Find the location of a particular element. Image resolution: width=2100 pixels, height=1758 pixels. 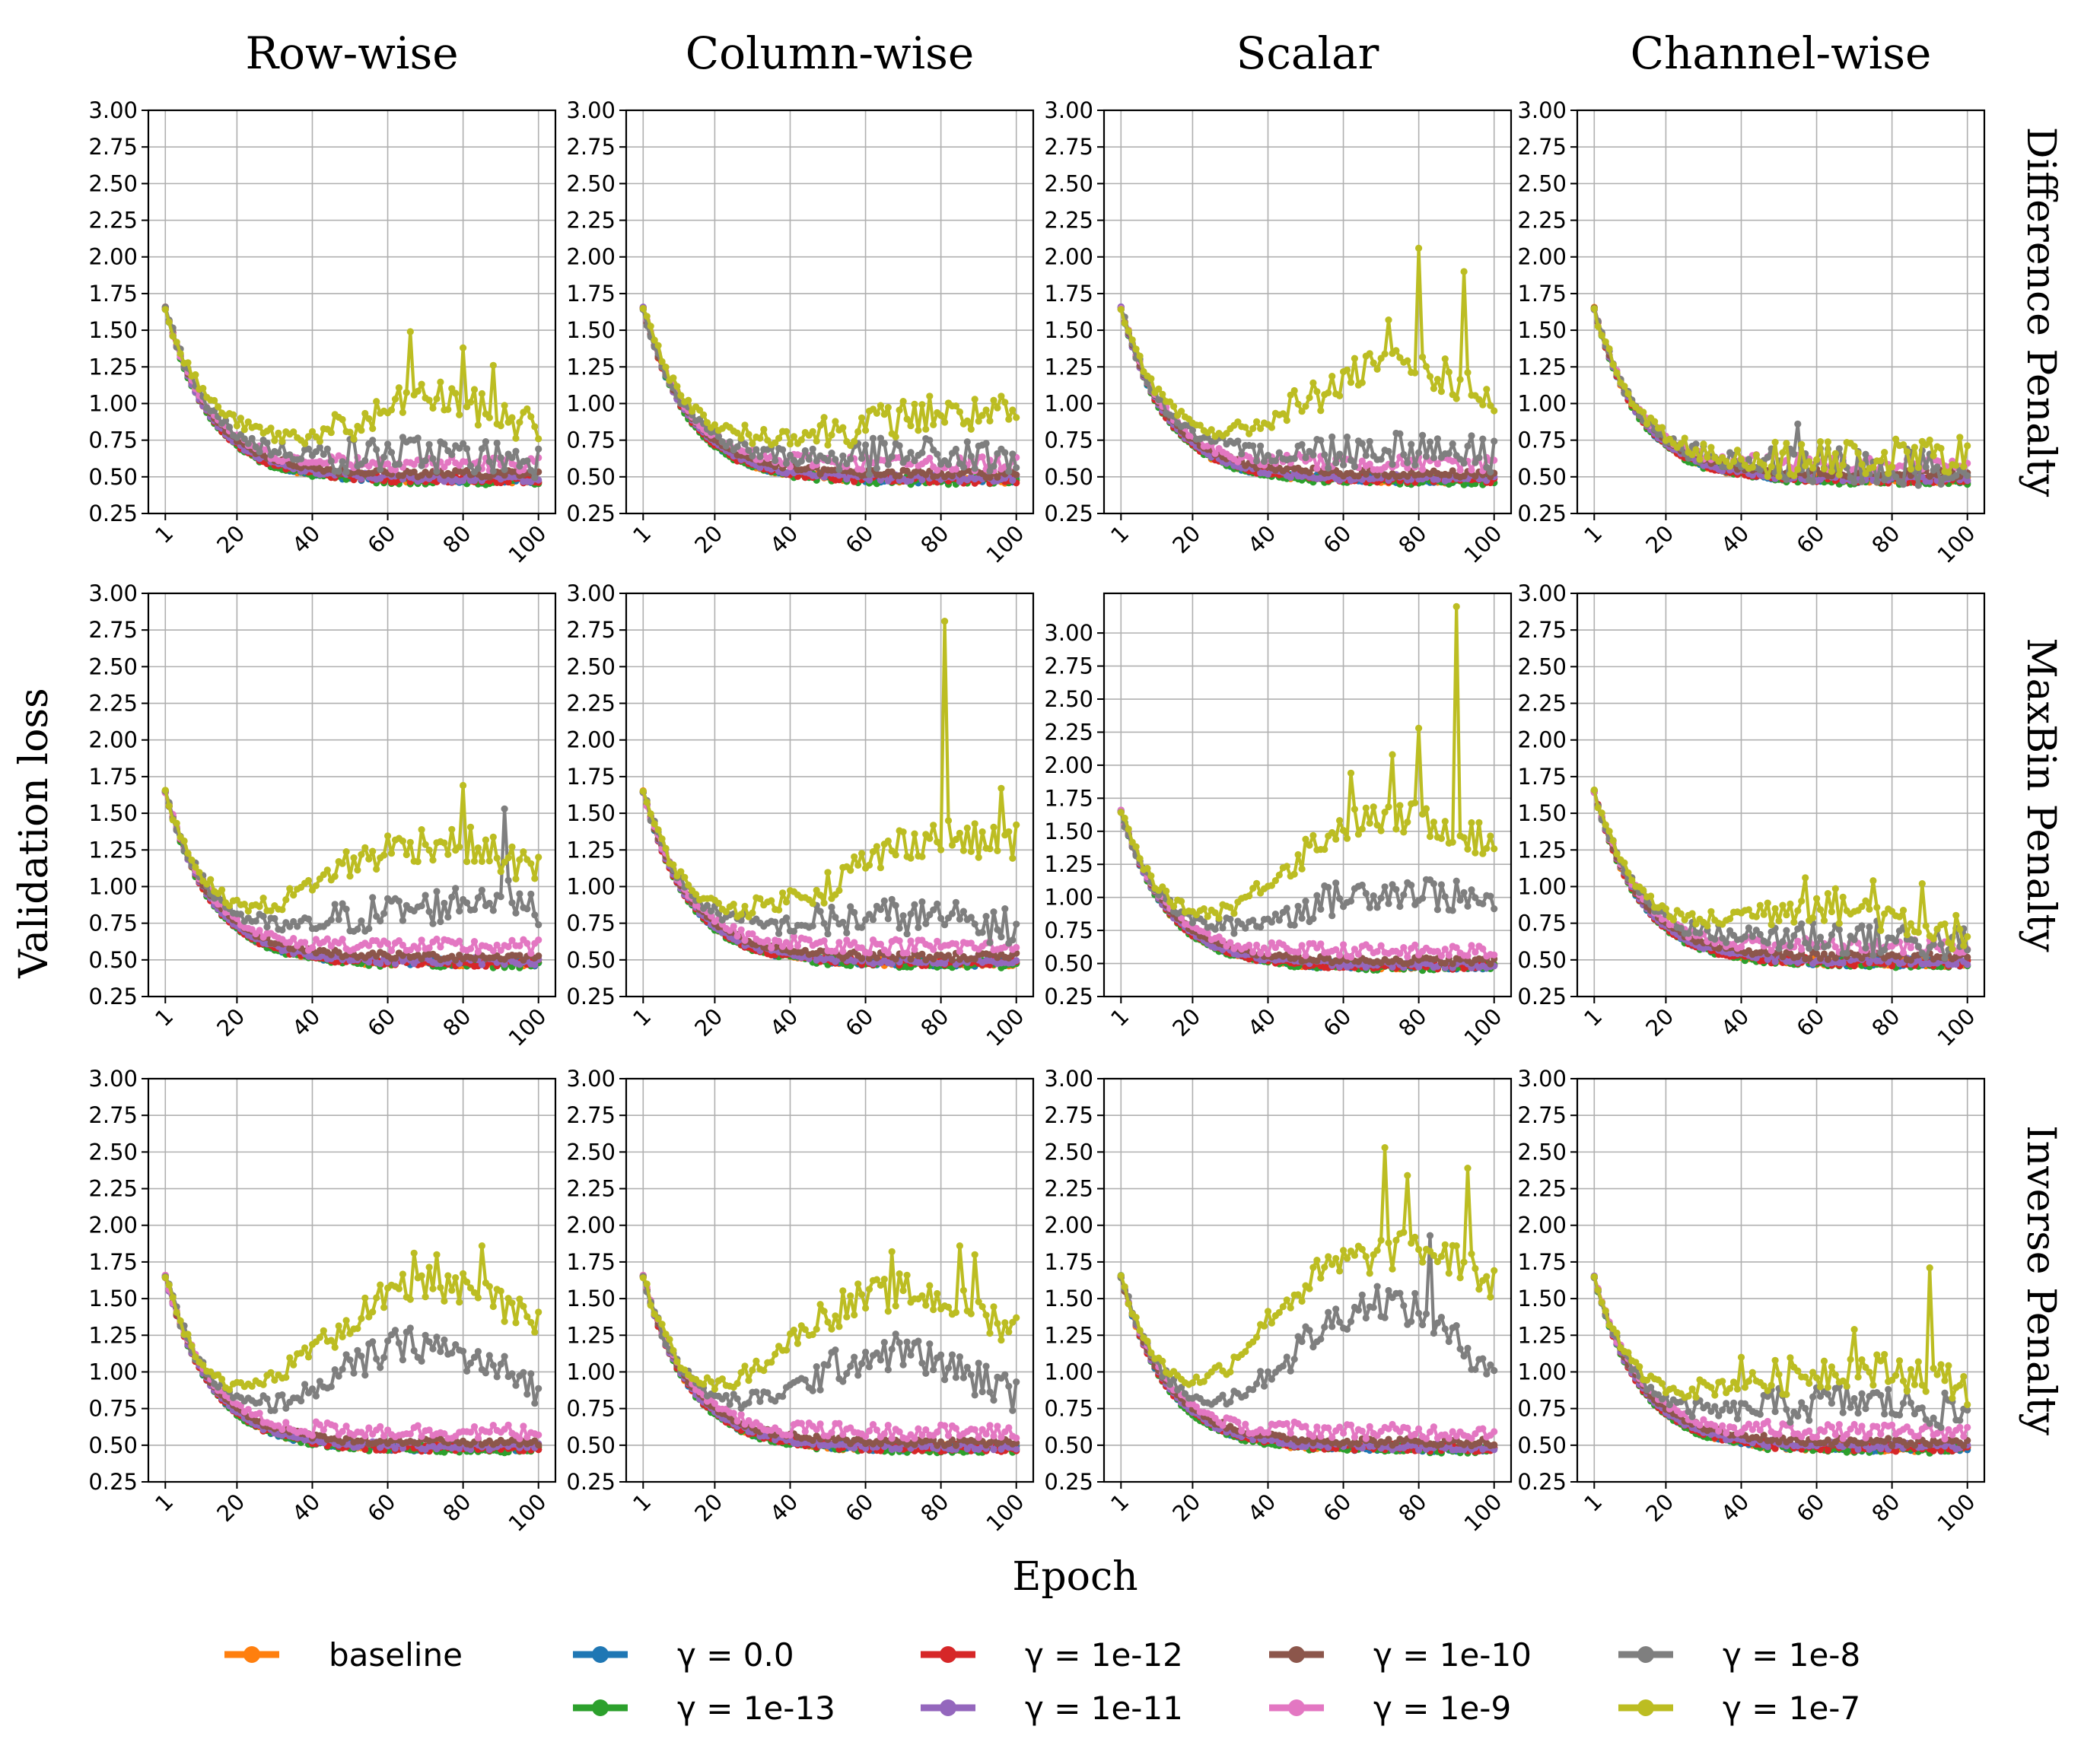

x-tick-label: 80 is located at coordinates (934, 1022).